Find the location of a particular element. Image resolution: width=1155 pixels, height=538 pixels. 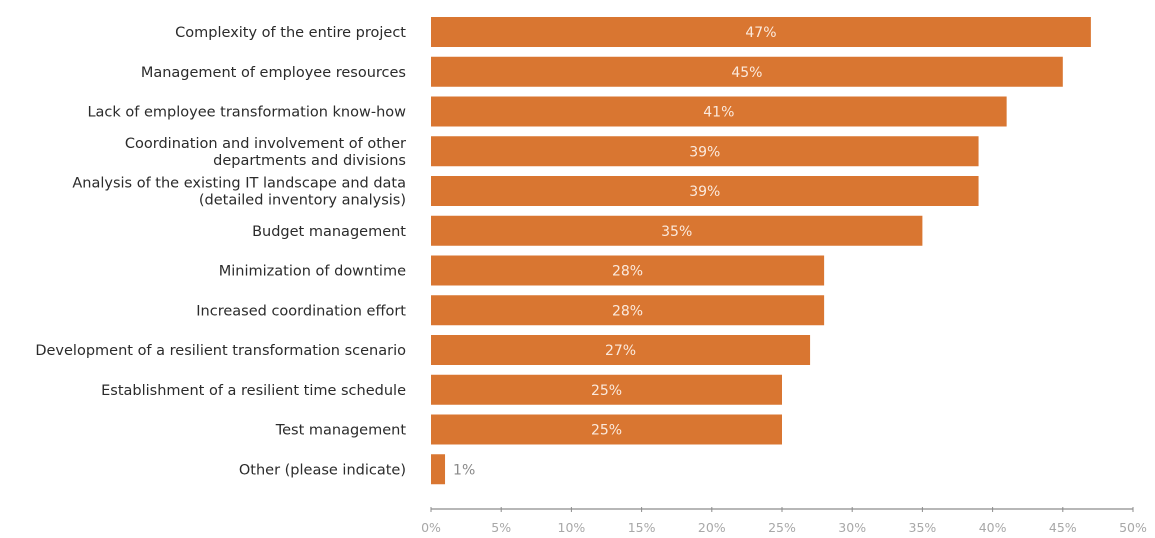

bar-value-label: 45% is located at coordinates (746, 73).